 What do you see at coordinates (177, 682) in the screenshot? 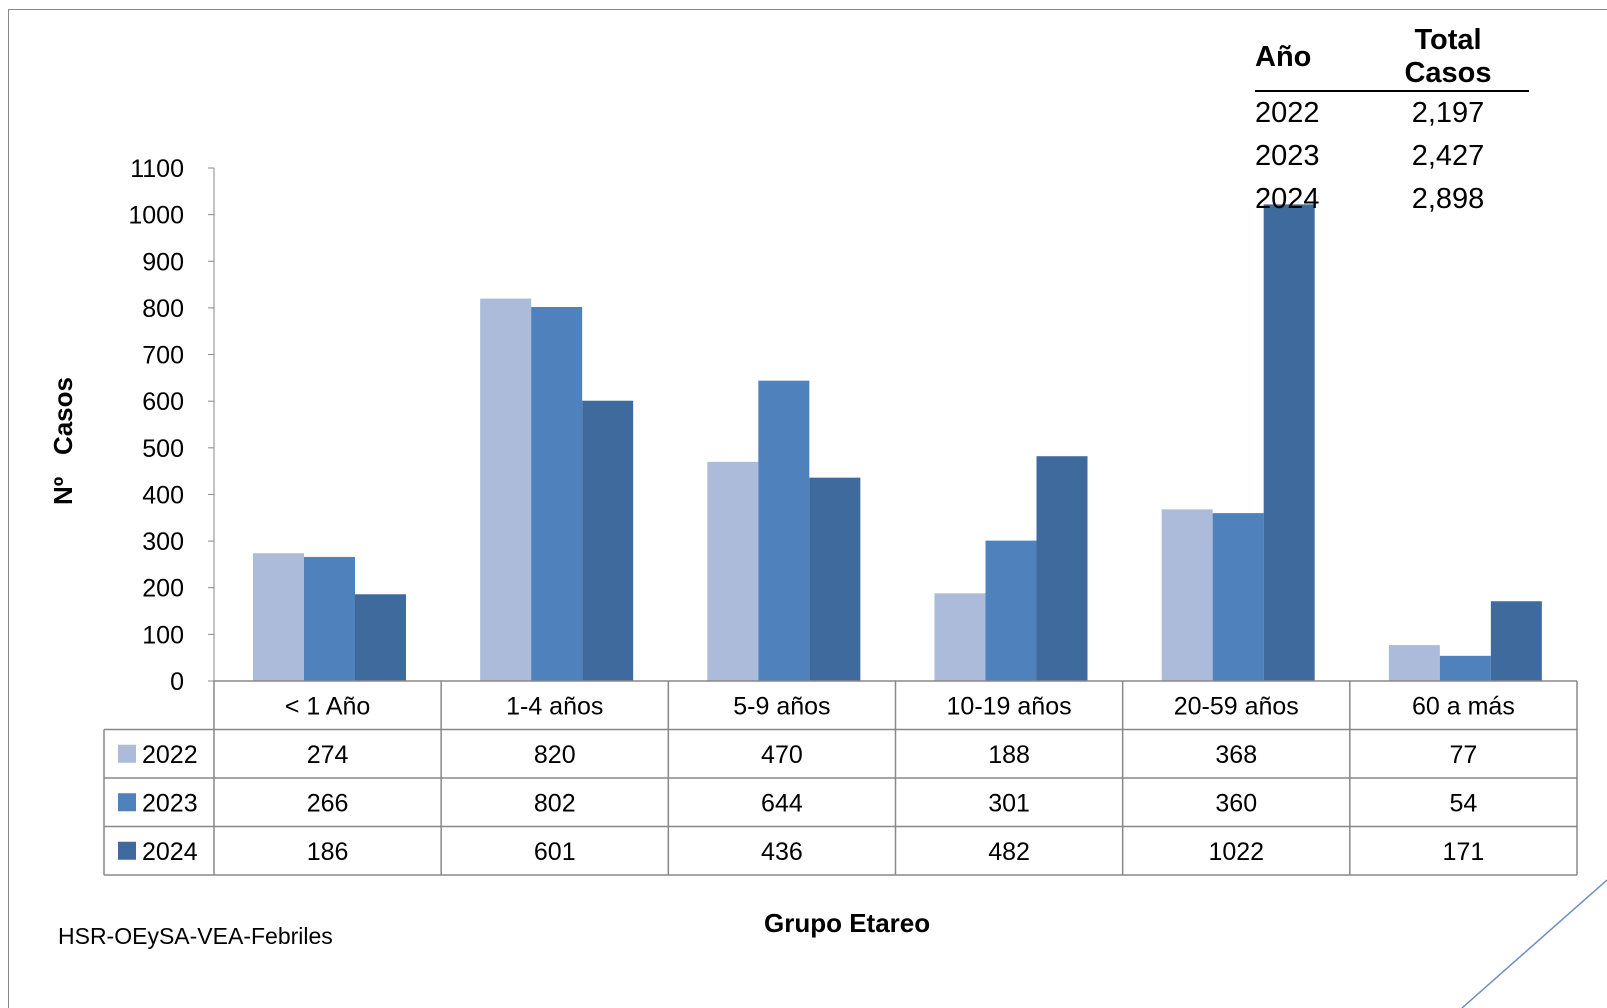
I see `y-tick-label: 0` at bounding box center [177, 682].